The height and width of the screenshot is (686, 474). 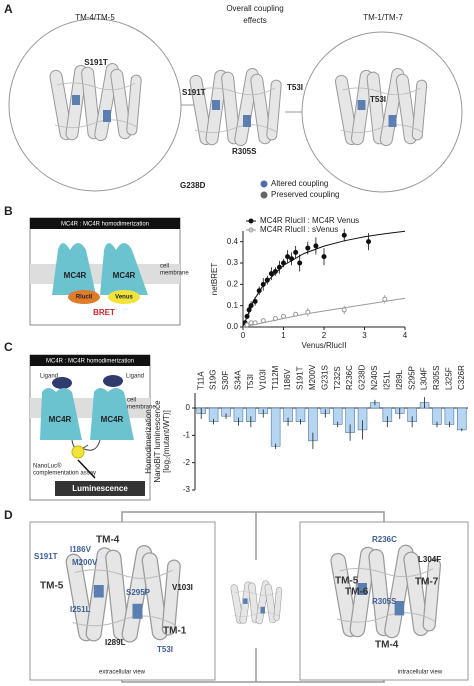 What do you see at coordinates (52, 586) in the screenshot?
I see `helix-label: TM-5` at bounding box center [52, 586].